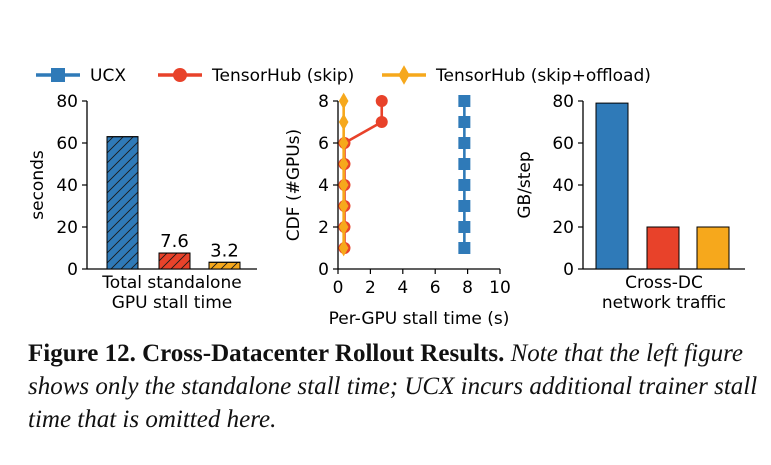 This screenshot has width=771, height=465. What do you see at coordinates (323, 228) in the screenshot?
I see `panel1-y-tick-label: 2` at bounding box center [323, 228].